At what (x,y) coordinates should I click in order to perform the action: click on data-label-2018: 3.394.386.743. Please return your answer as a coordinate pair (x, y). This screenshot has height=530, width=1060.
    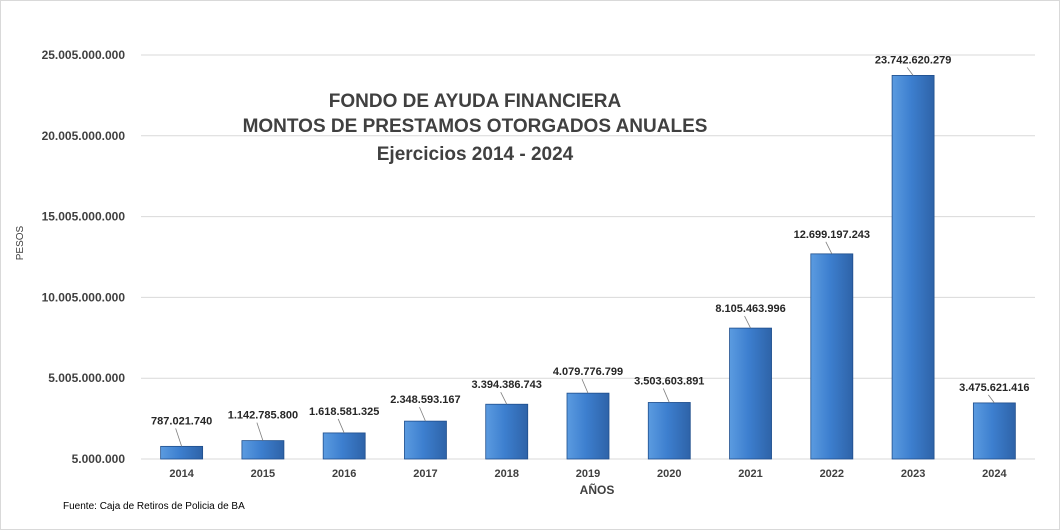
    Looking at the image, I should click on (507, 385).